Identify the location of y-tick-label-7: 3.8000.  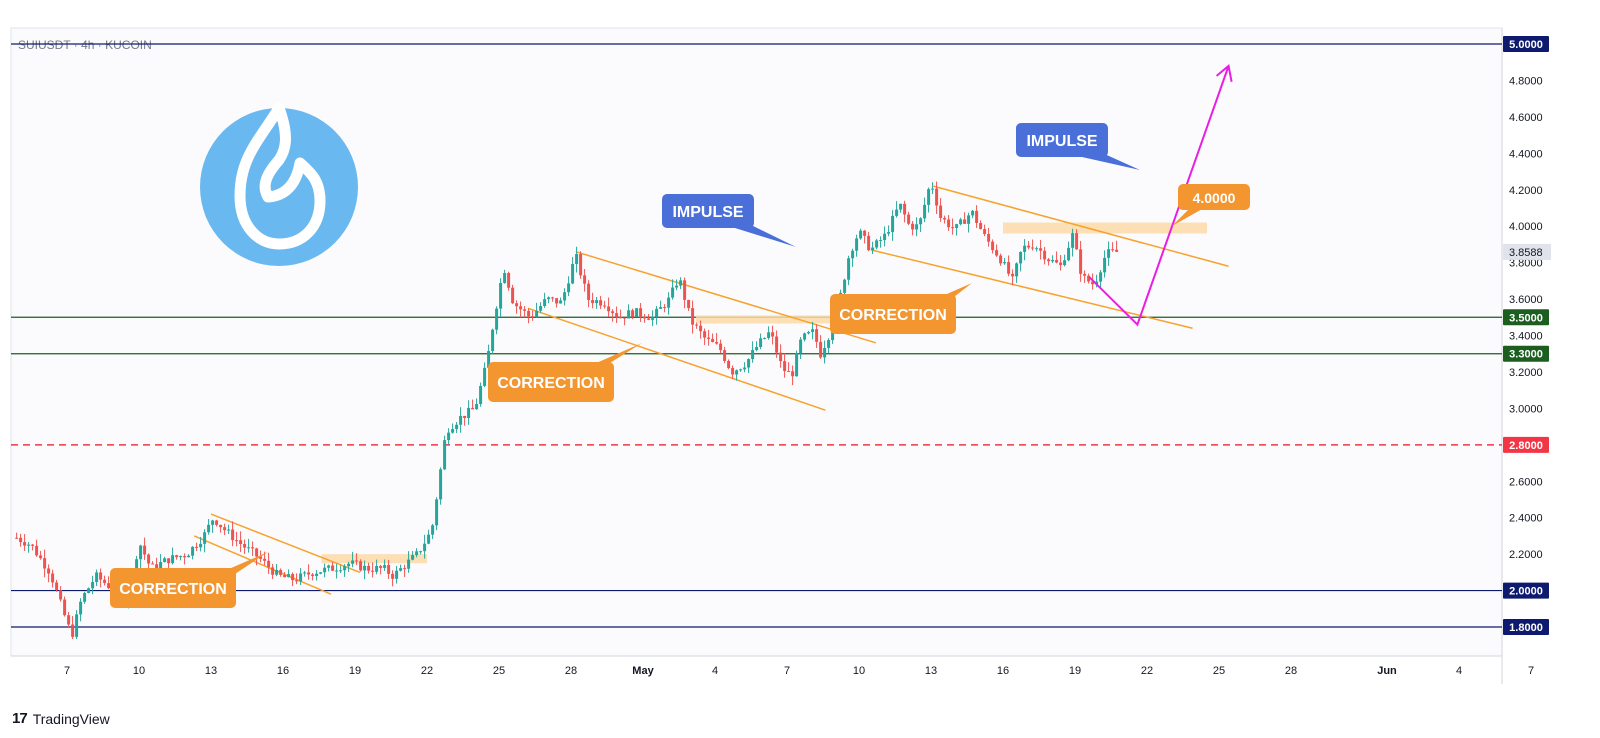
(1526, 264).